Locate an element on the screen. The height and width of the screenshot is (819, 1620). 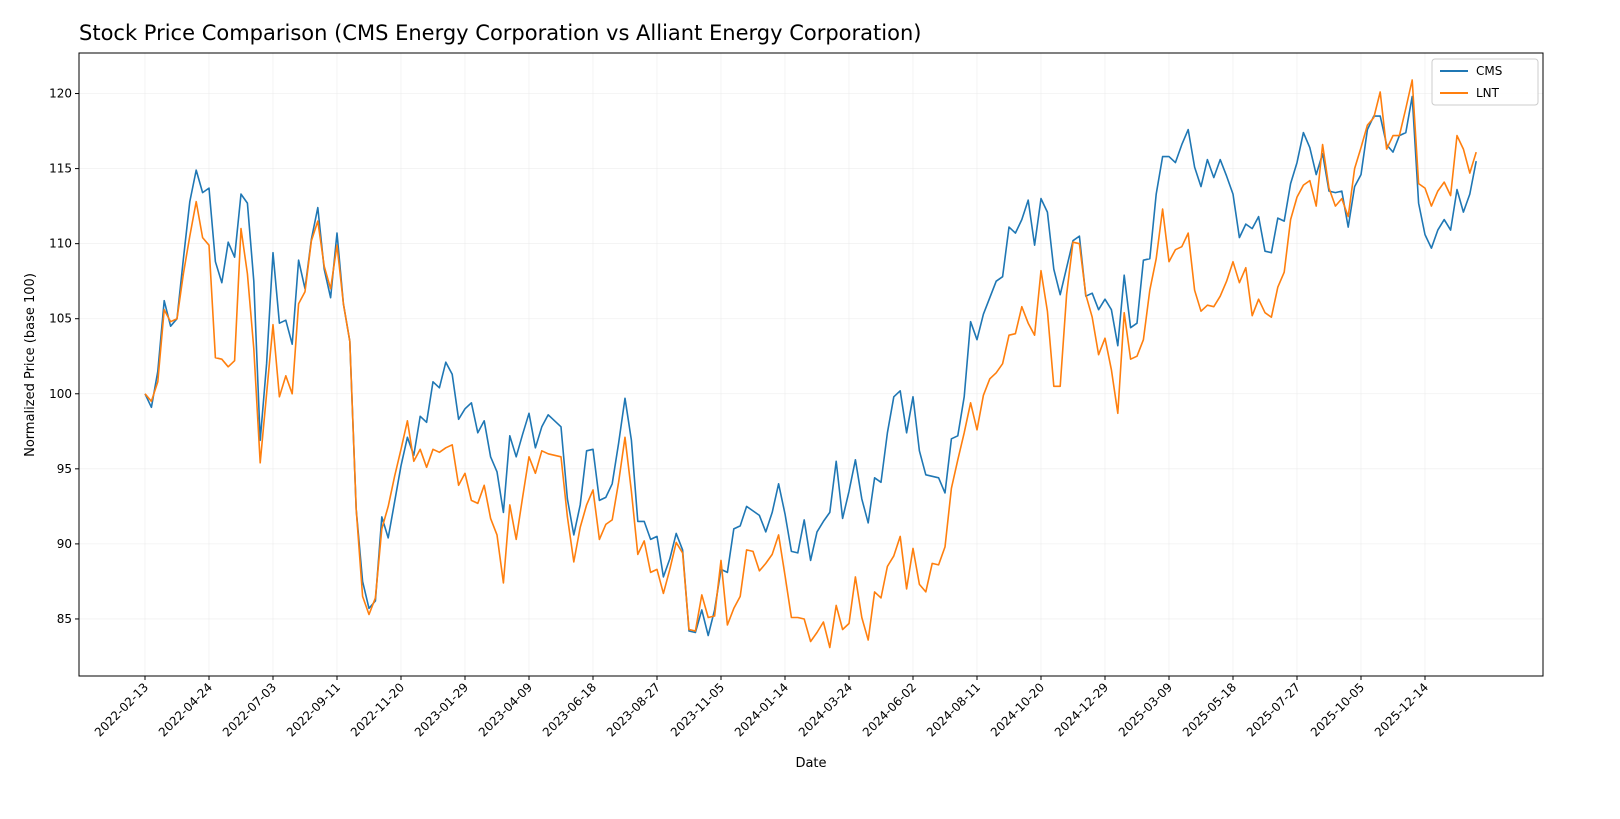
x-axis-label: Date is located at coordinates (810, 763).